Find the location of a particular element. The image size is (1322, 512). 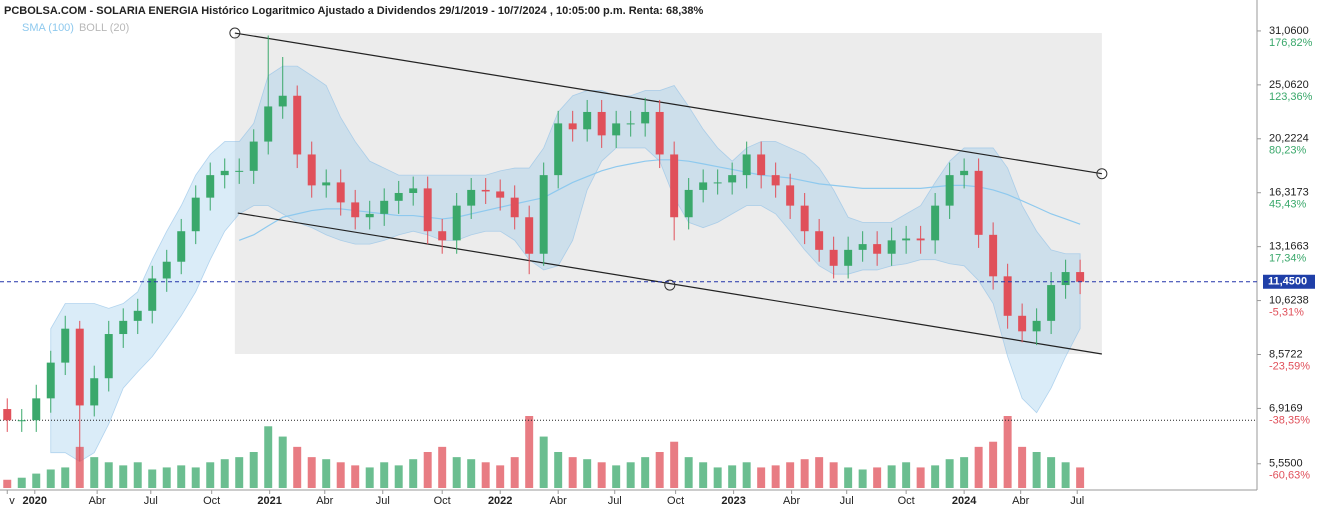

y-tick-change: -38,35% is located at coordinates (1289, 420).